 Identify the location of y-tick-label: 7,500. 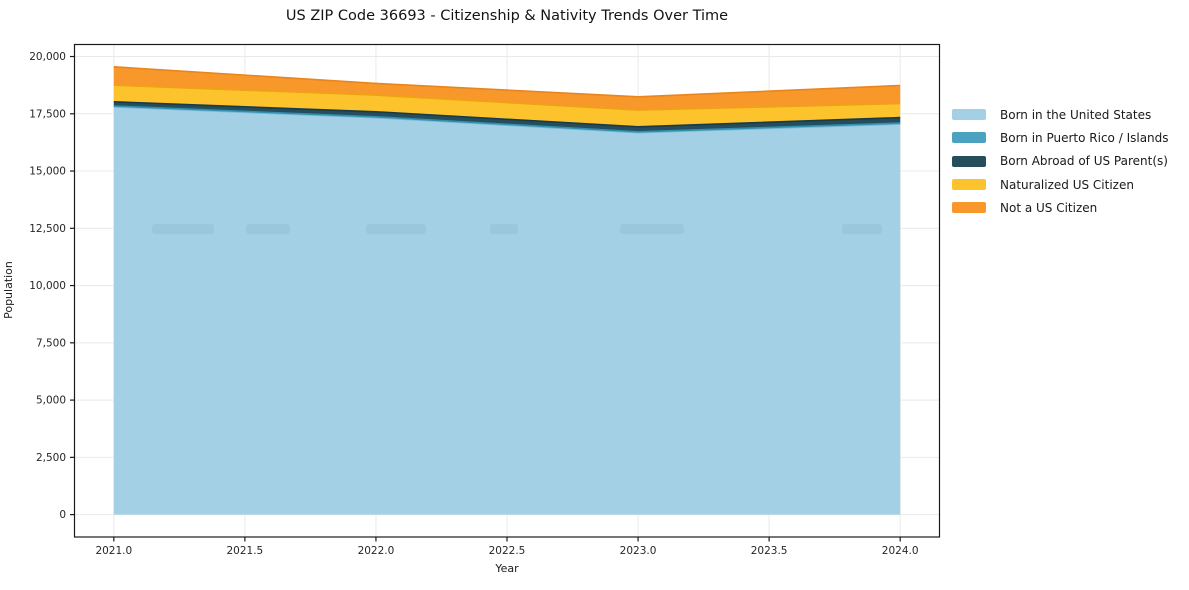
(51, 343).